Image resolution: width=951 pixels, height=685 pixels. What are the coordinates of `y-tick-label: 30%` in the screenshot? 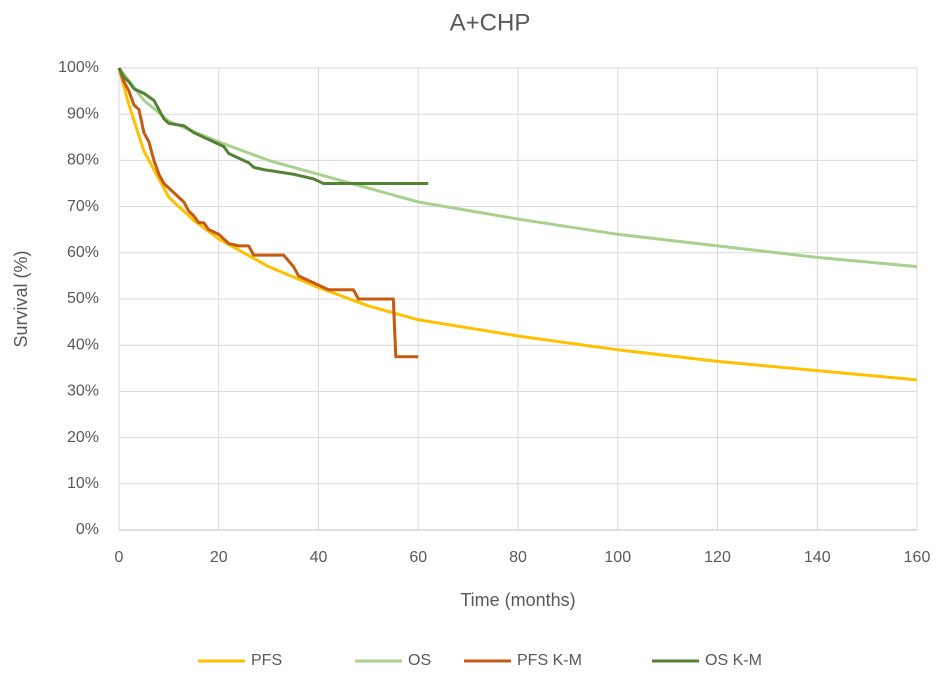 It's located at (83, 391).